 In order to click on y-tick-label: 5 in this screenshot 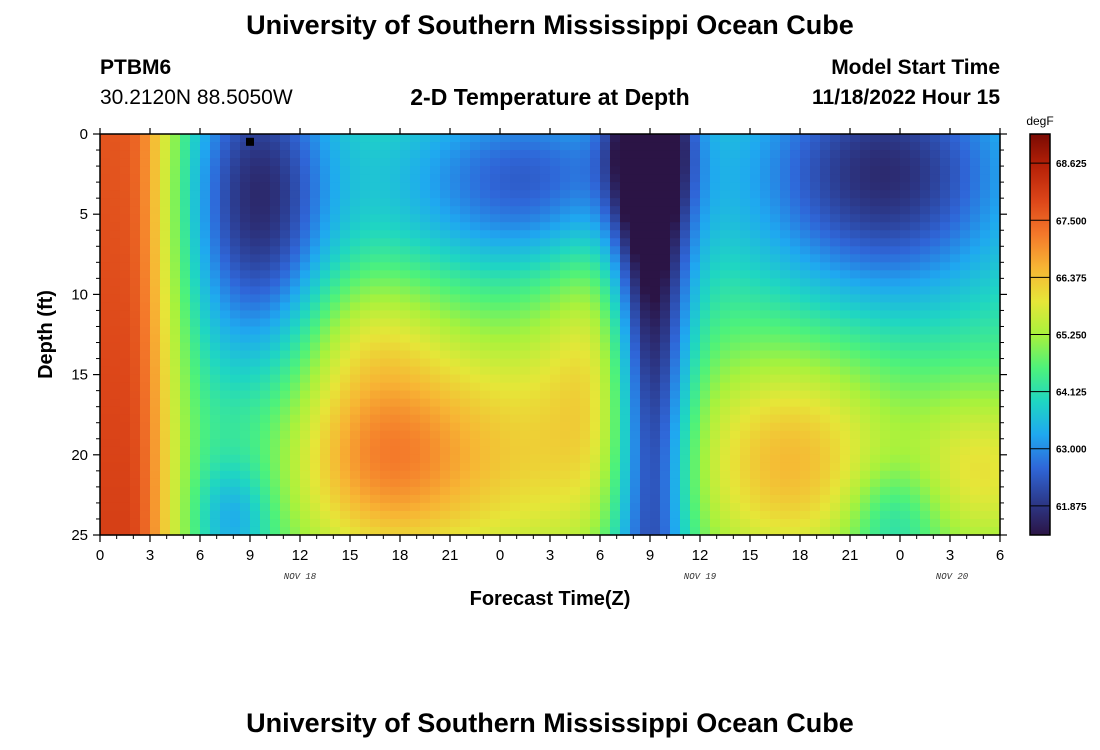, I will do `click(84, 214)`.